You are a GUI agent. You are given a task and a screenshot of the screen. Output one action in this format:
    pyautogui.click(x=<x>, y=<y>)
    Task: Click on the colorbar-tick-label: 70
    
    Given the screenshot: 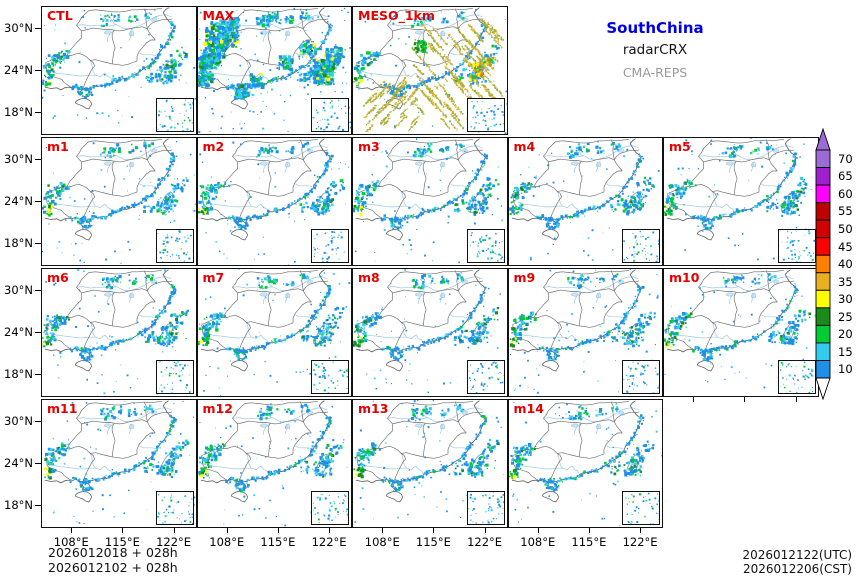 What is the action you would take?
    pyautogui.click(x=845, y=158)
    